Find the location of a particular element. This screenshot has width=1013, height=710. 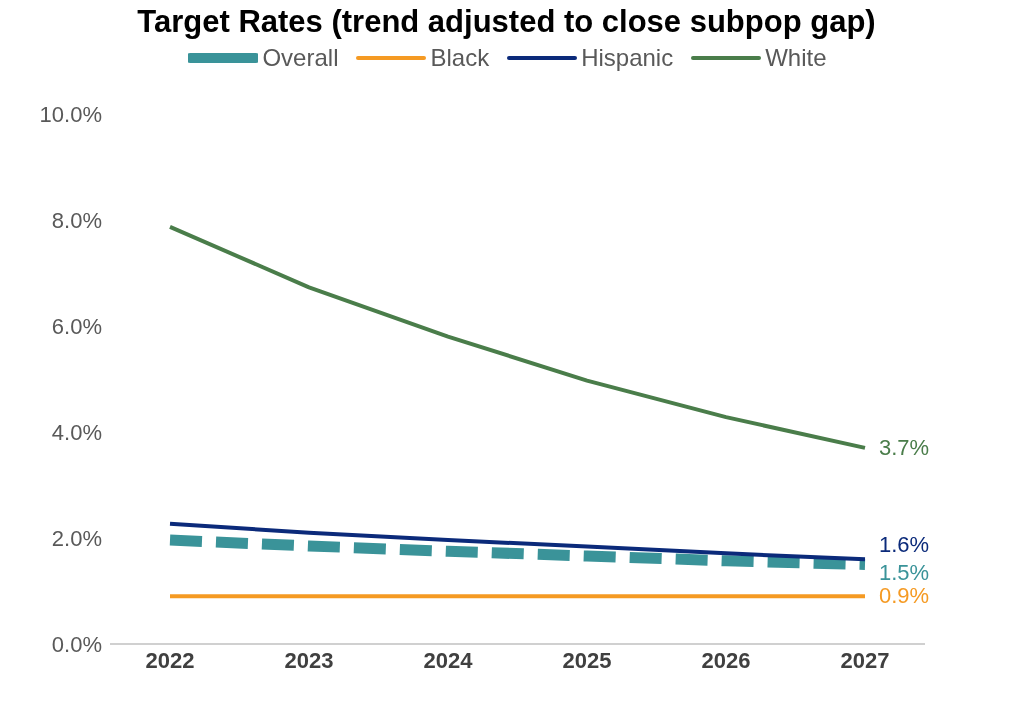

legend-label: White is located at coordinates (796, 58).